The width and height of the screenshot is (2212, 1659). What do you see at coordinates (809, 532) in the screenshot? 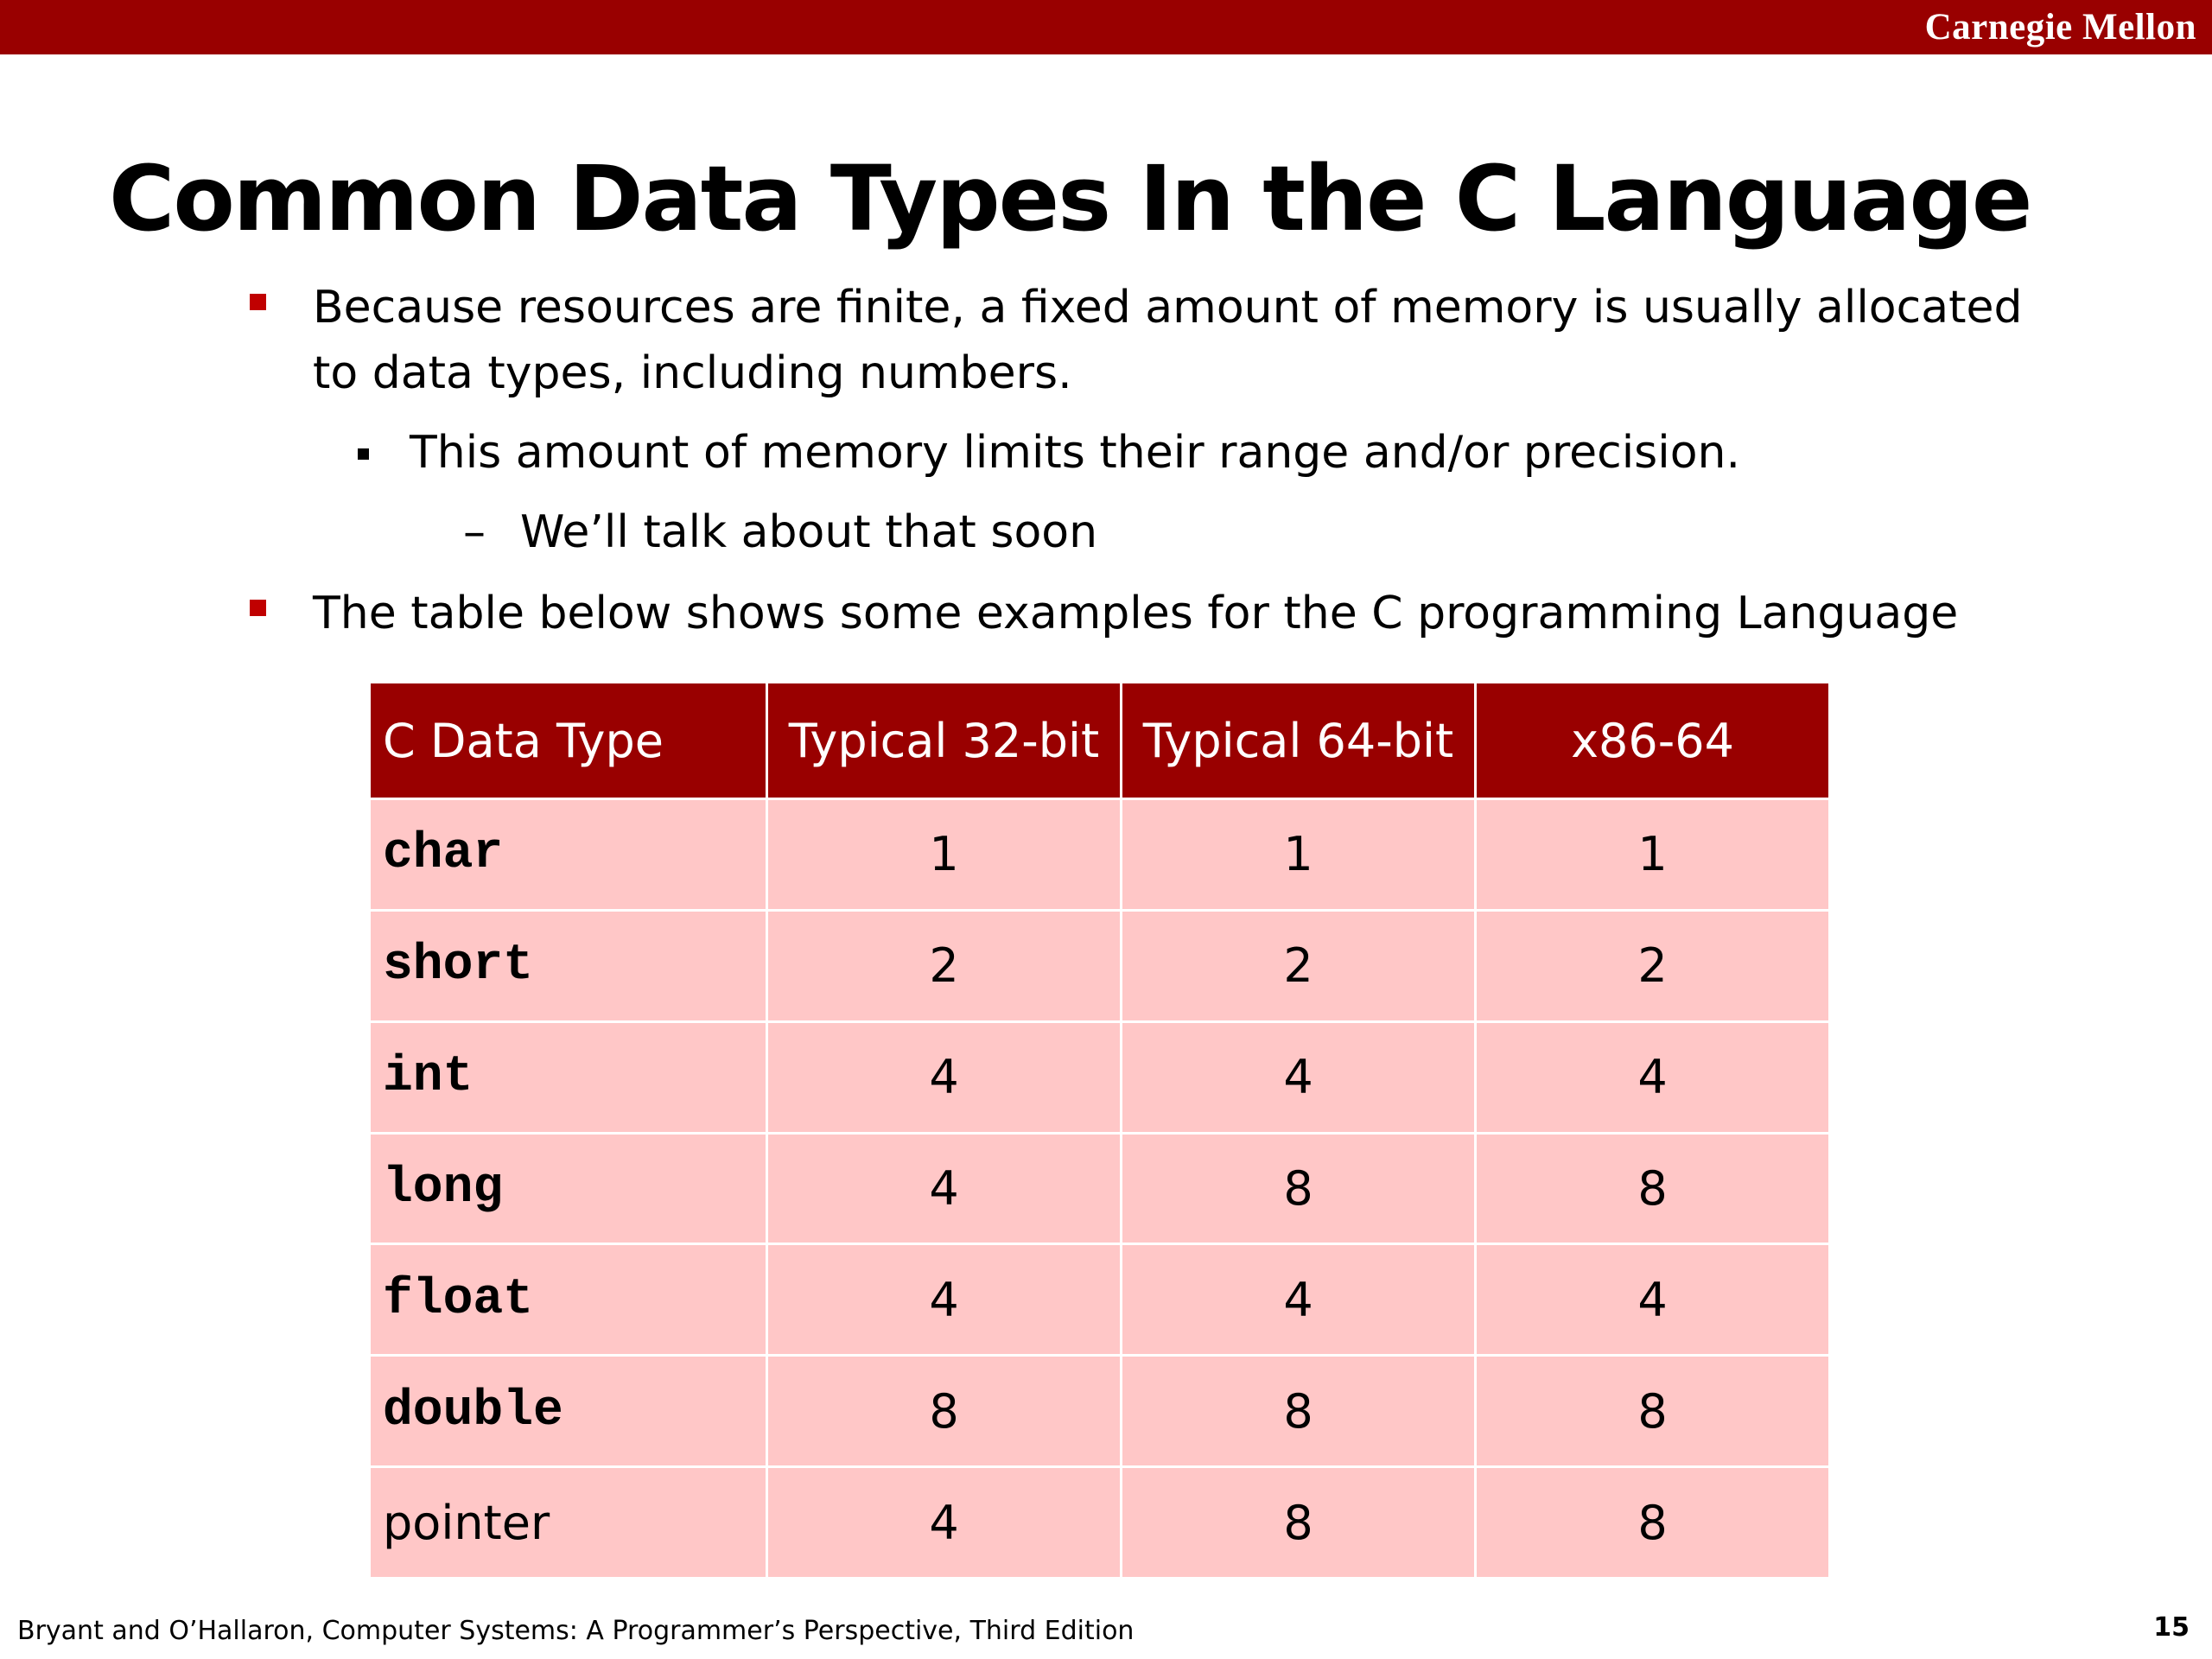
I see `sub-bullet-text-2: We’ll talk about that soon` at bounding box center [809, 532].